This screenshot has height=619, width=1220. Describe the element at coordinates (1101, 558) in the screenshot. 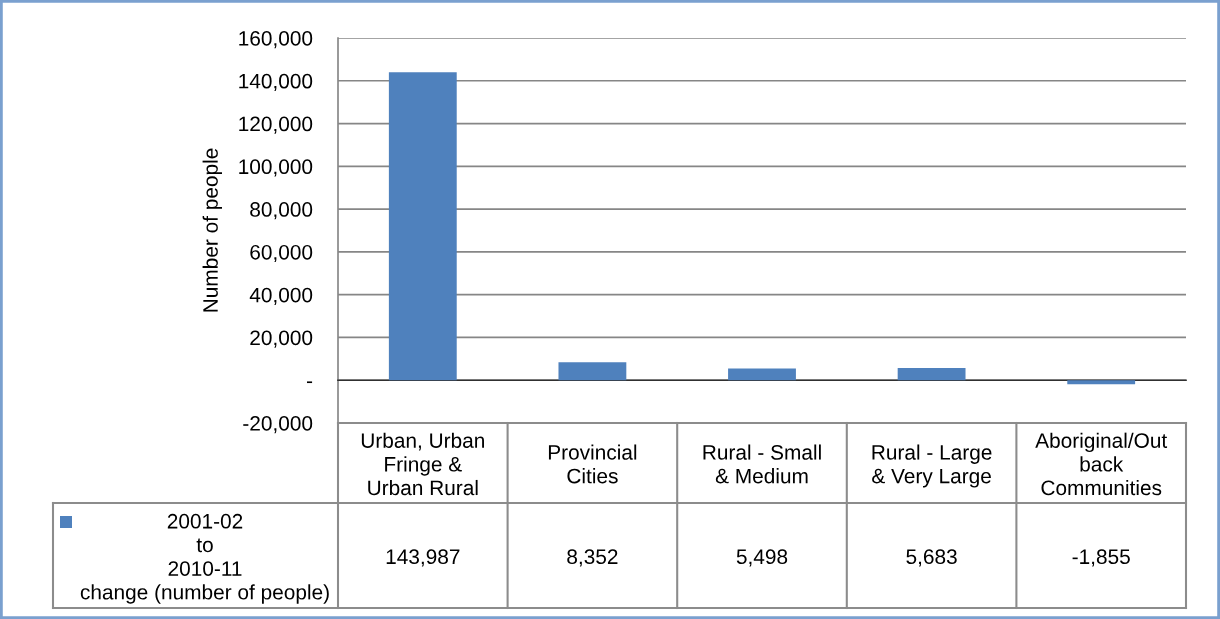

I see `data-label: -1,855` at that location.